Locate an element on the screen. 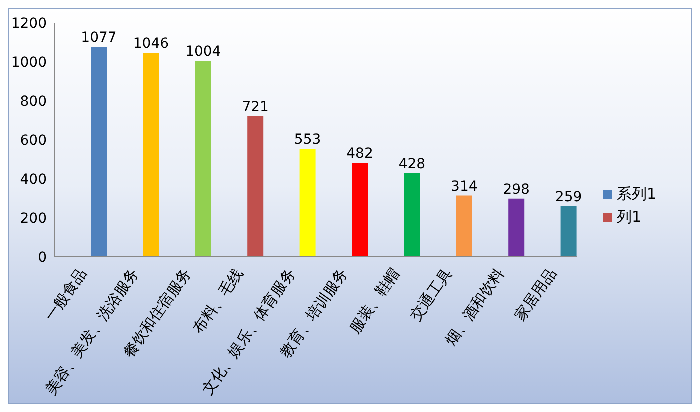 The height and width of the screenshot is (412, 700). y-tick-label: 0 is located at coordinates (42, 258).